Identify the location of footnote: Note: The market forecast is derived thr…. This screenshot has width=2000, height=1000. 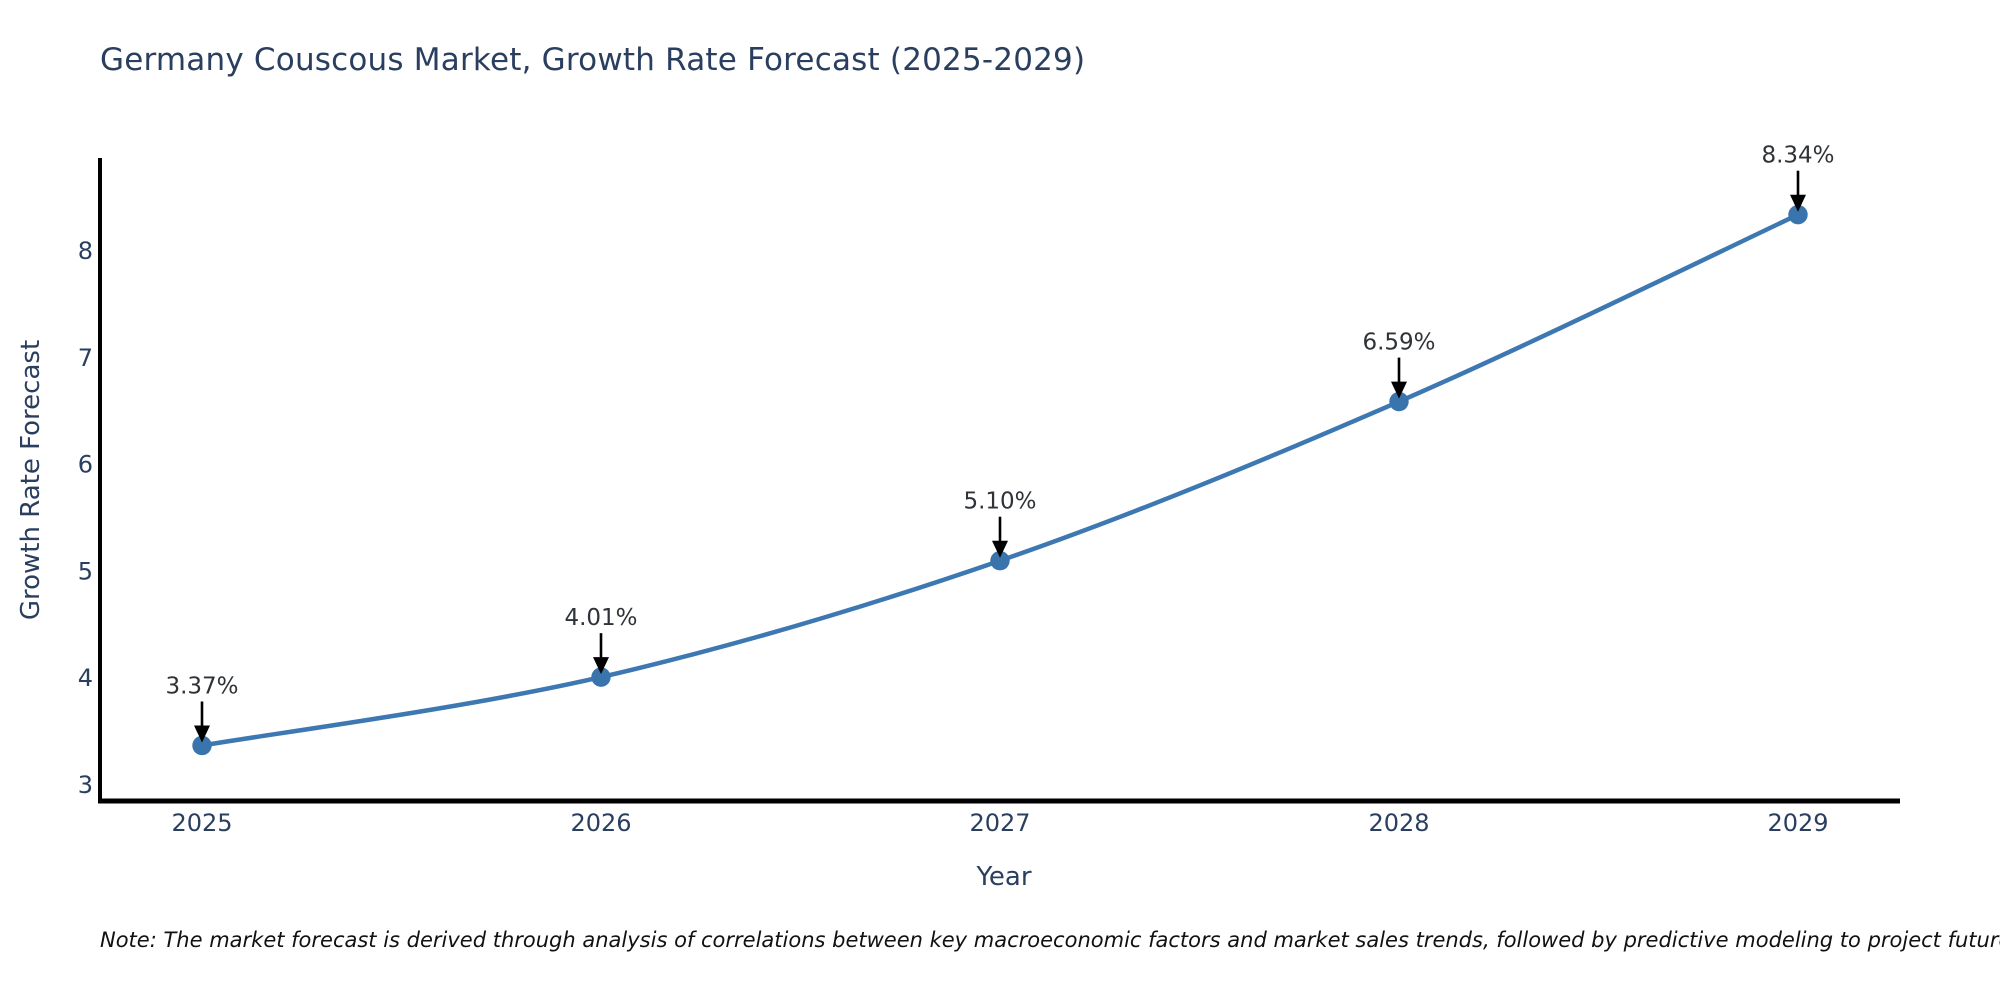
(1050, 940).